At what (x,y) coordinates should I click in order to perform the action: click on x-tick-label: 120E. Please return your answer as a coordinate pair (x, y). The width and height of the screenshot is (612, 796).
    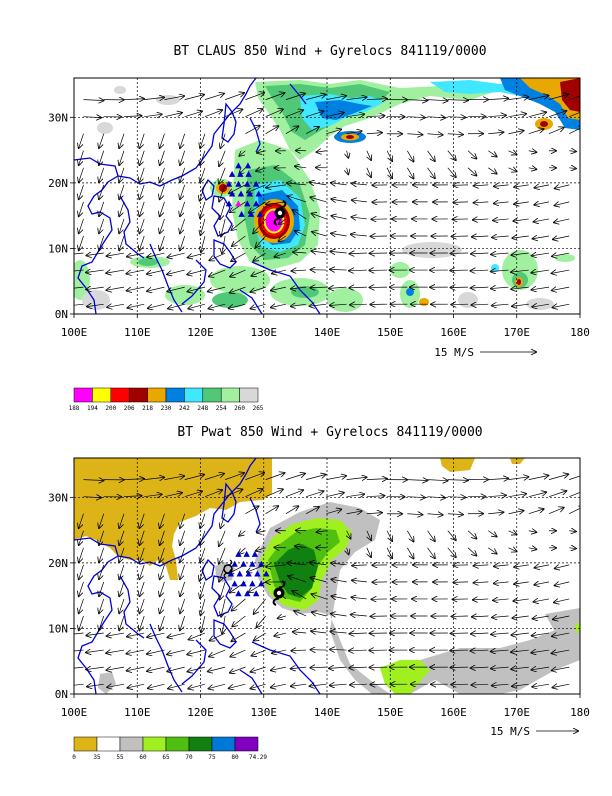
    Looking at the image, I should click on (200, 332).